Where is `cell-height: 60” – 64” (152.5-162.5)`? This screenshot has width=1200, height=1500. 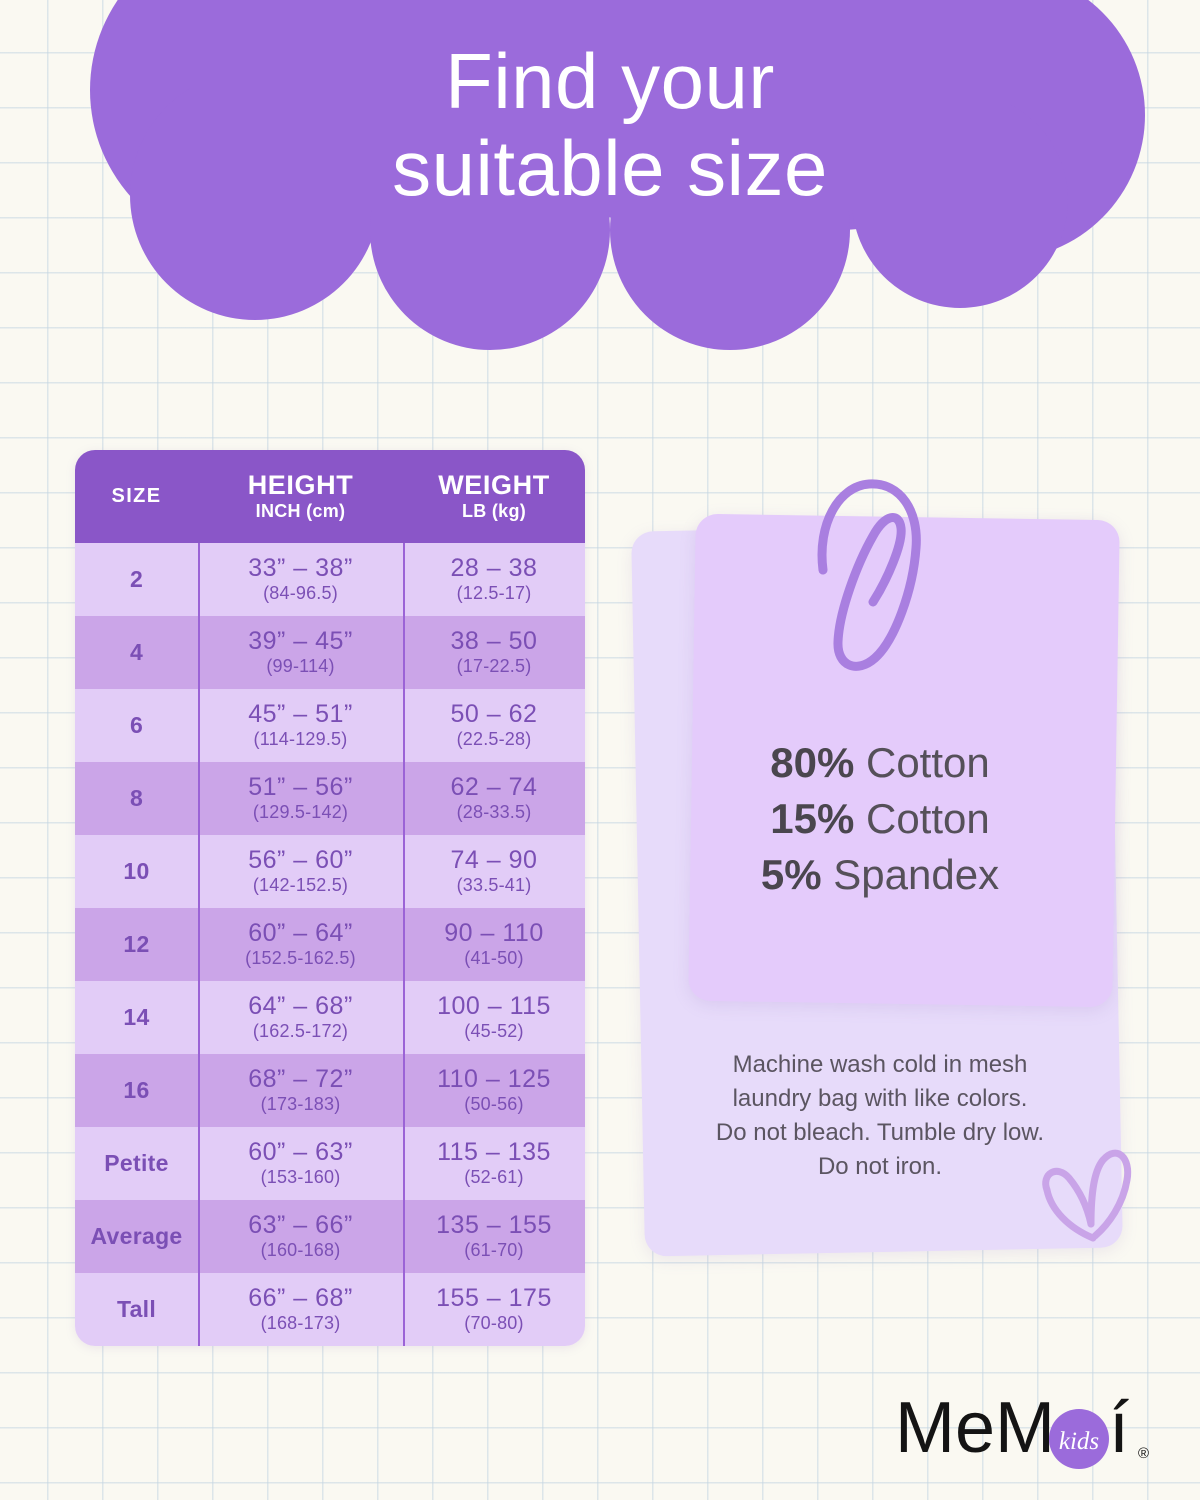
cell-height: 60” – 64” (152.5-162.5) is located at coordinates (300, 944).